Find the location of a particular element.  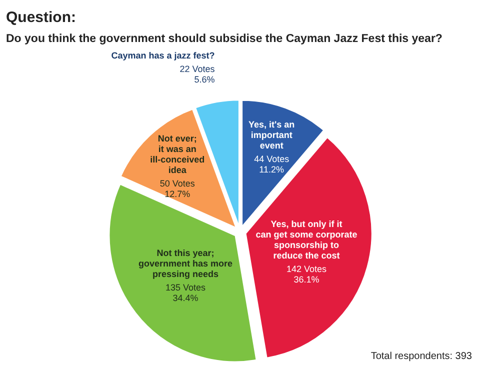

slice-label: Not this year; government has more pressing needs is located at coordinates (185, 264).